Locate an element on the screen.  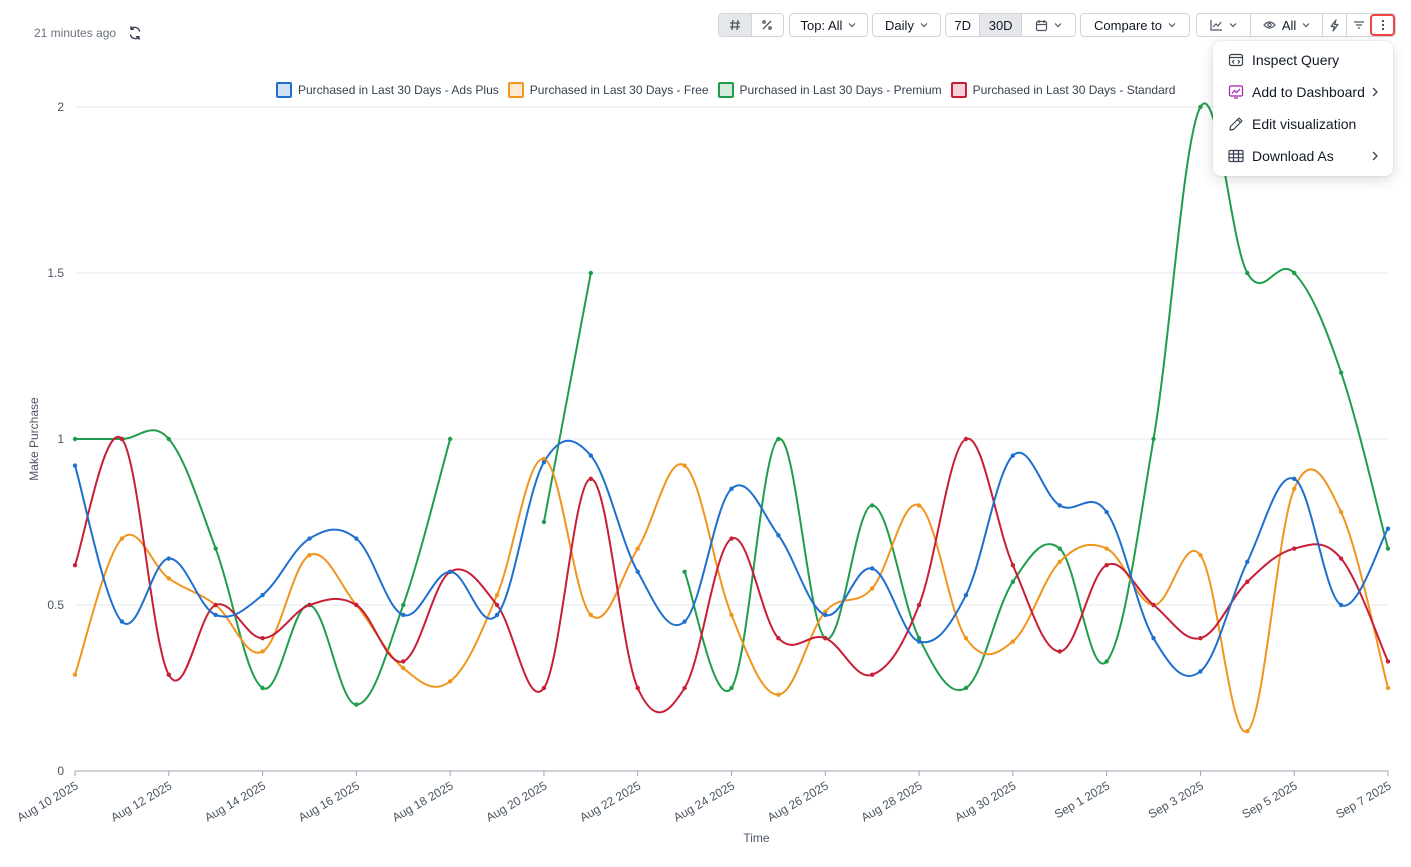
timestamp-text: 21 minutes ago is located at coordinates (75, 33).